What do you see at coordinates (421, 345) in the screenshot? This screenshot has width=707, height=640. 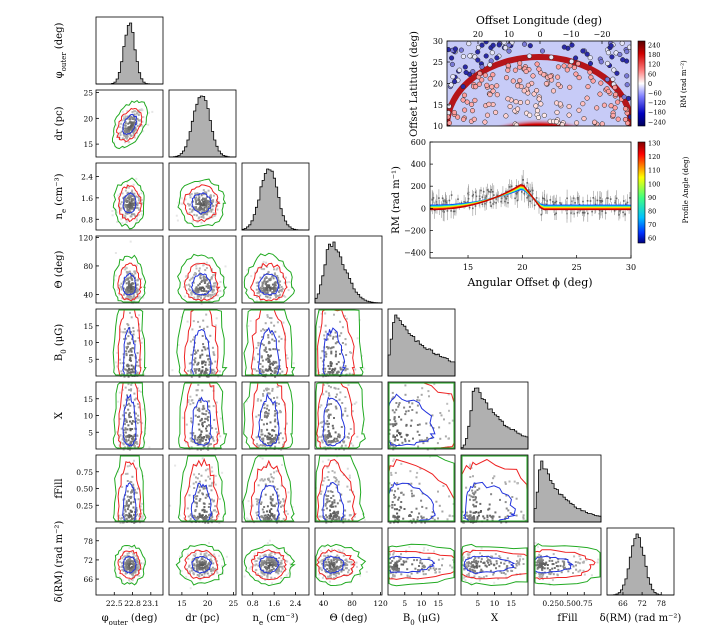 I see `histogram-B0` at bounding box center [421, 345].